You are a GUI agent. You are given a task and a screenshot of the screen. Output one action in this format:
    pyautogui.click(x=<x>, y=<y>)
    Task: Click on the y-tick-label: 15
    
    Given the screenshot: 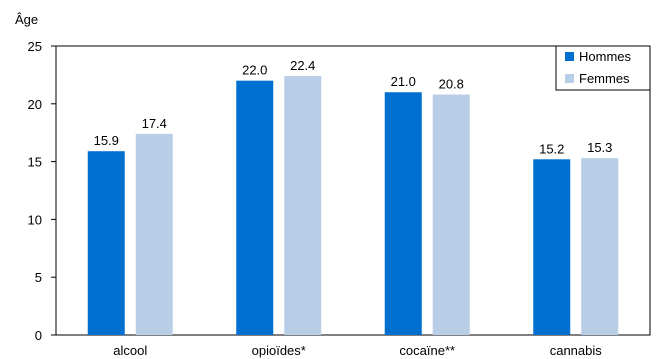 What is the action you would take?
    pyautogui.click(x=35, y=162)
    